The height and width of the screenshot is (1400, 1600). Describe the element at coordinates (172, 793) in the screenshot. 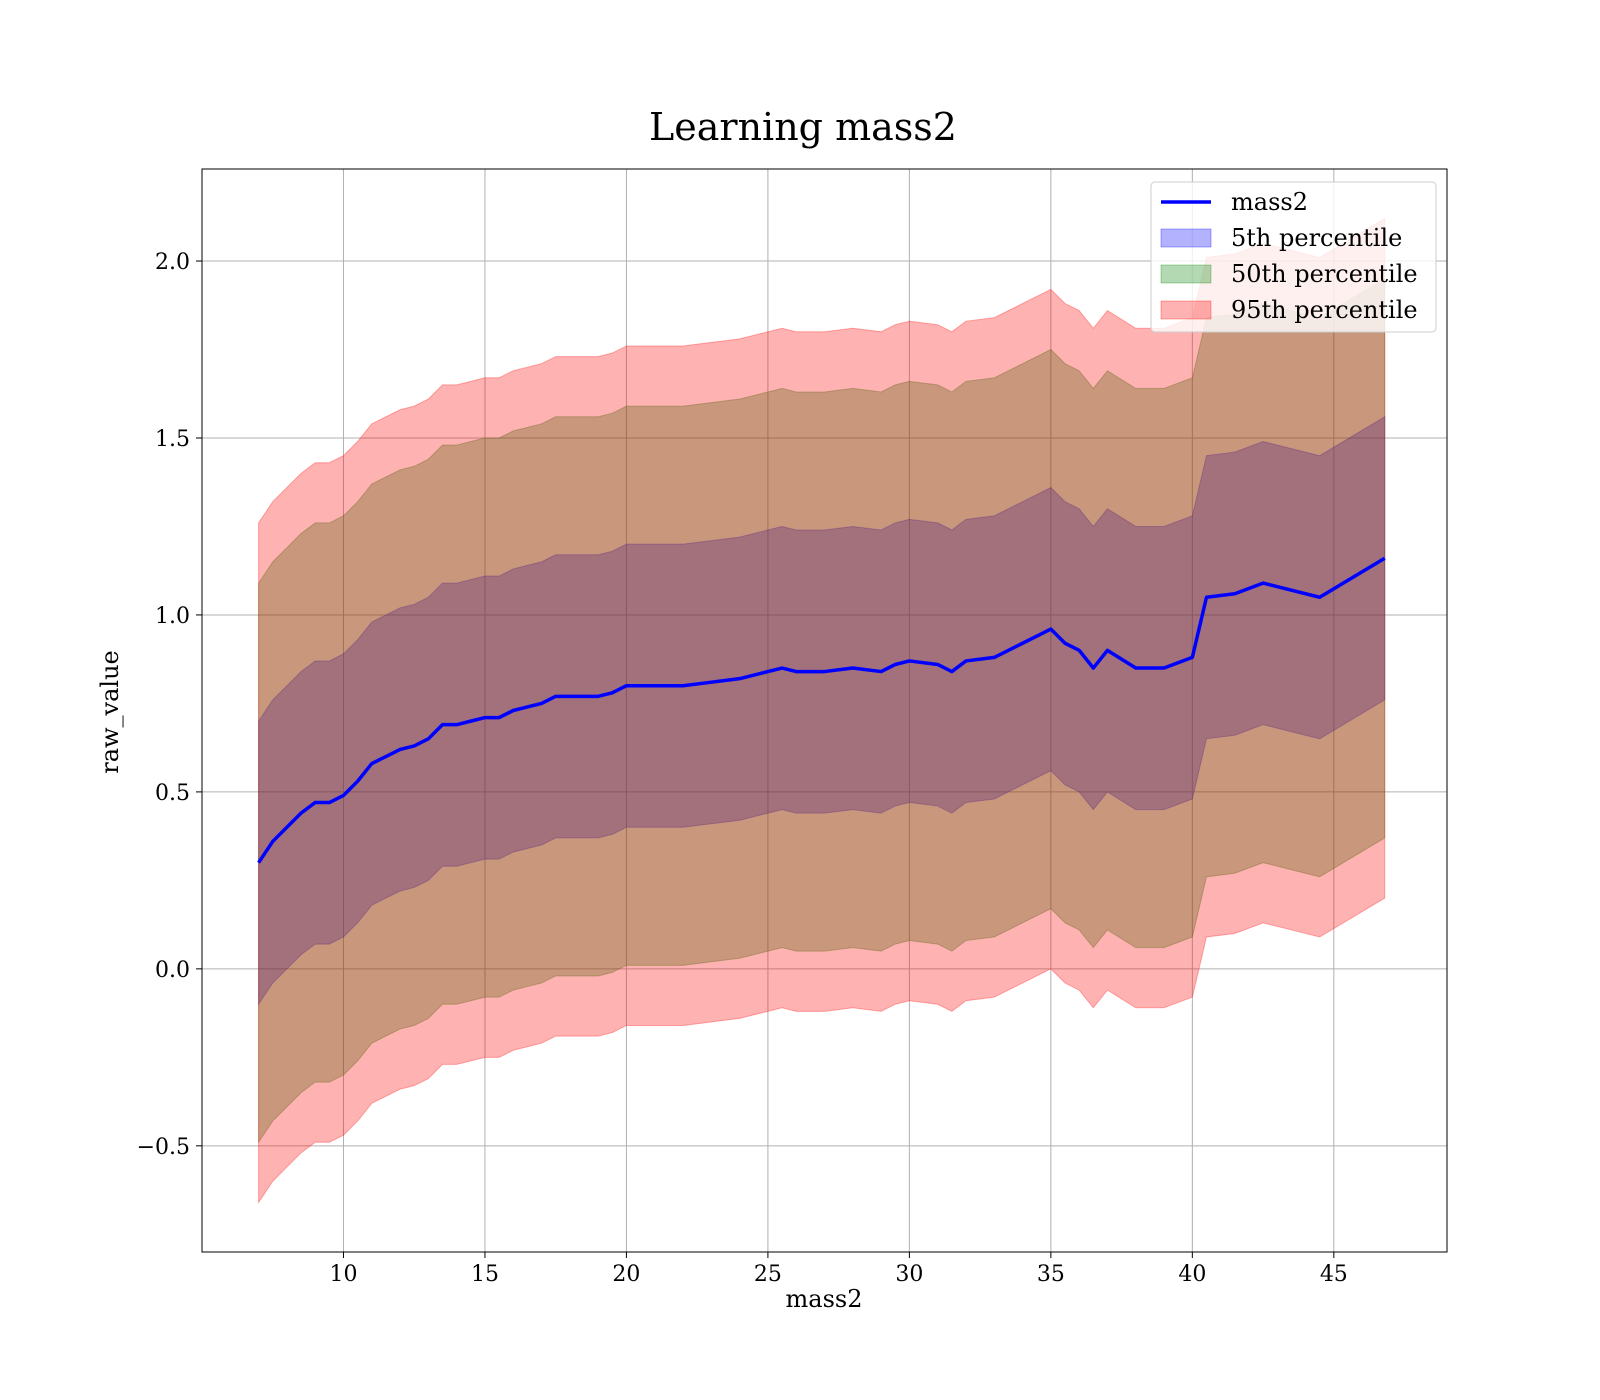

I see `y-tick-label: 0.5` at that location.